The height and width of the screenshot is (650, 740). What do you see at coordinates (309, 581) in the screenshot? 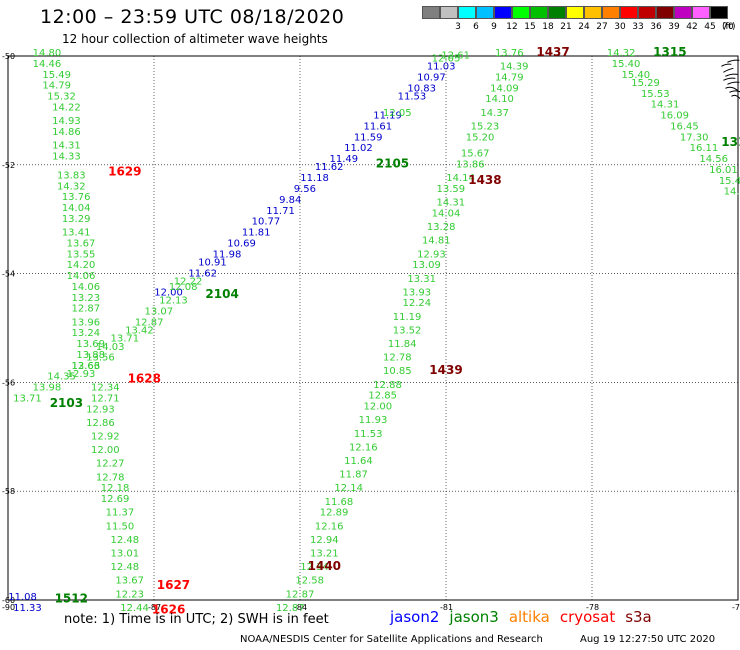
I see `wave-height-value: 12.58` at bounding box center [309, 581].